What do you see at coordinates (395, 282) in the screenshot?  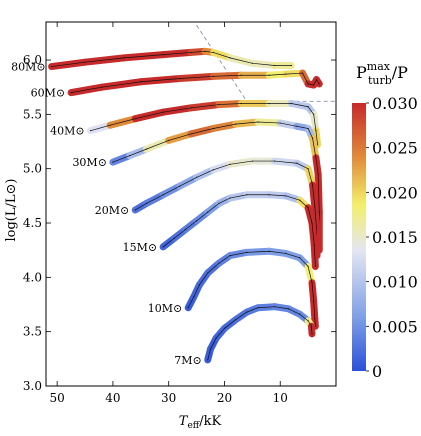 I see `colorbar-tick-label: 0.010` at bounding box center [395, 282].